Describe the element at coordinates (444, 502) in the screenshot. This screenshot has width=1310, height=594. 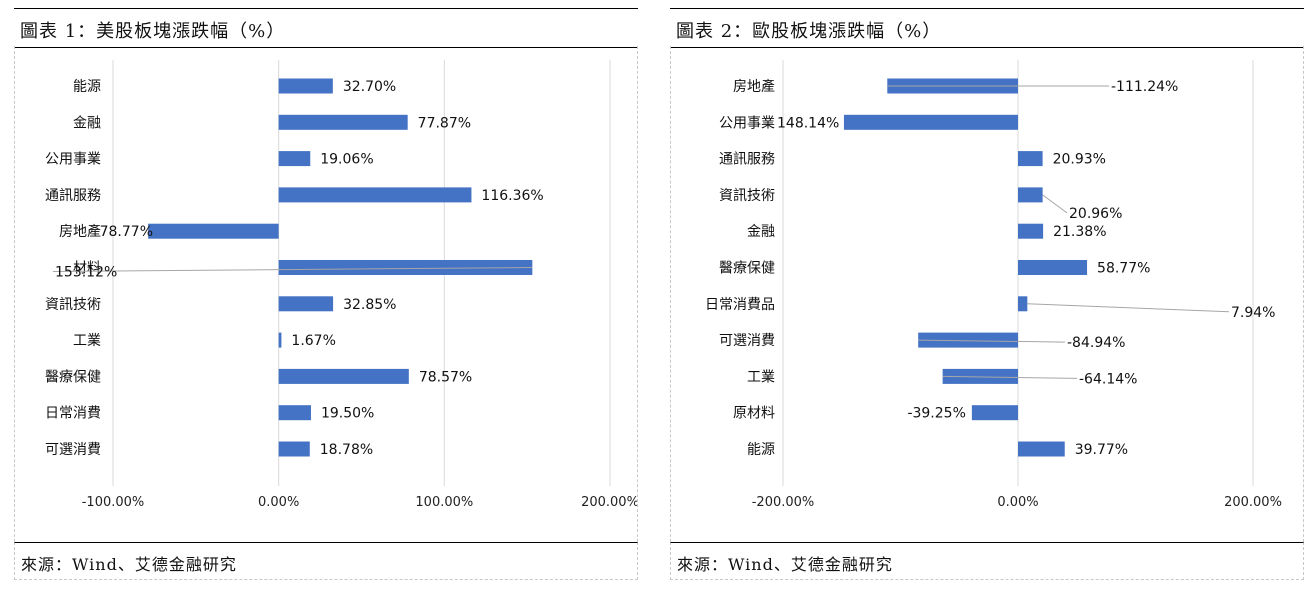
I see `x-tick-label: 100.00%` at that location.